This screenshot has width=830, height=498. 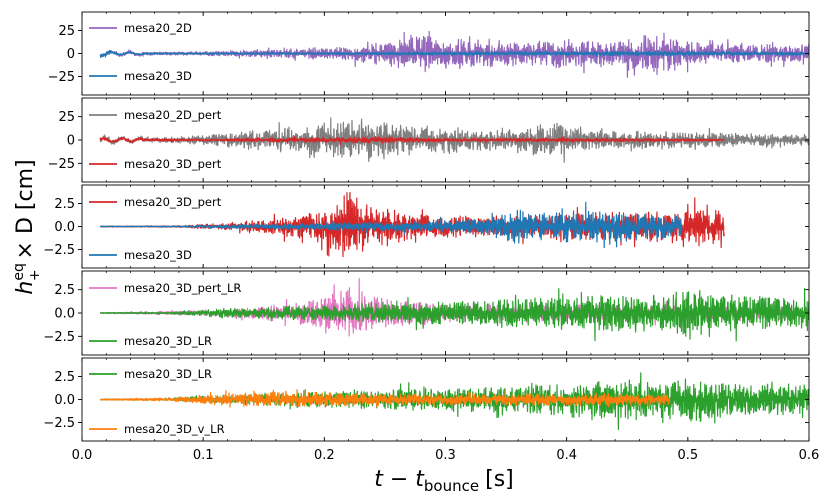 What do you see at coordinates (809, 455) in the screenshot?
I see `x-tick-label: 0.6` at bounding box center [809, 455].